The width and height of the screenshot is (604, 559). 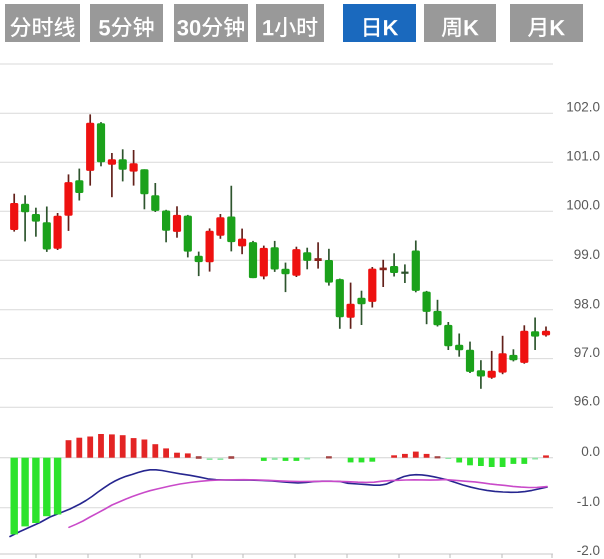 What do you see at coordinates (583, 156) in the screenshot?
I see `svg-text: 101.0` at bounding box center [583, 156].